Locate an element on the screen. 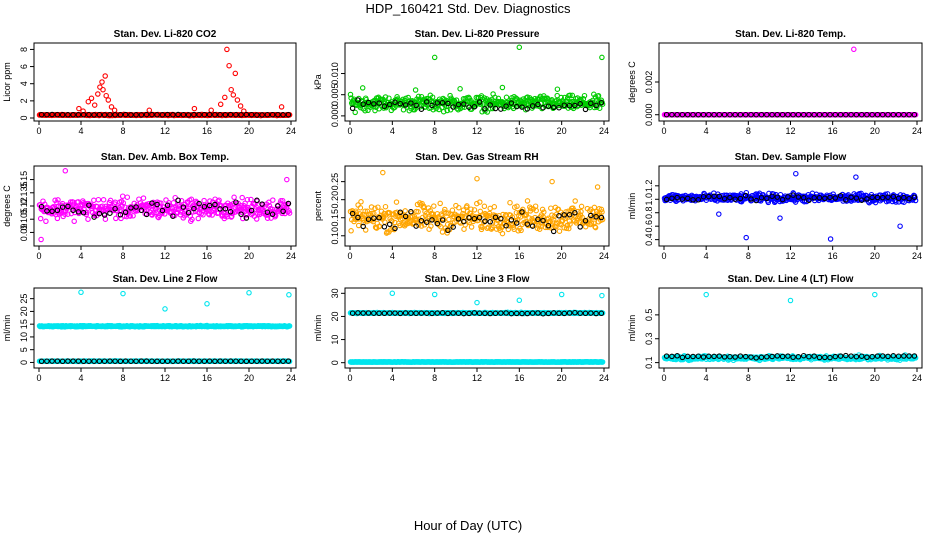  y-tick-label: 6 is located at coordinates (24, 66).